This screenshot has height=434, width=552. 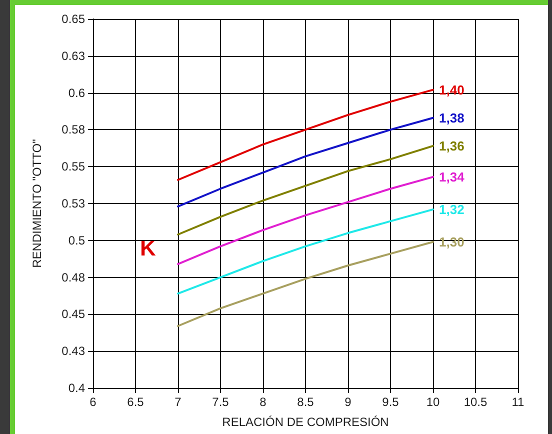 I want to click on y-tick-label: 0.55, so click(x=74, y=167).